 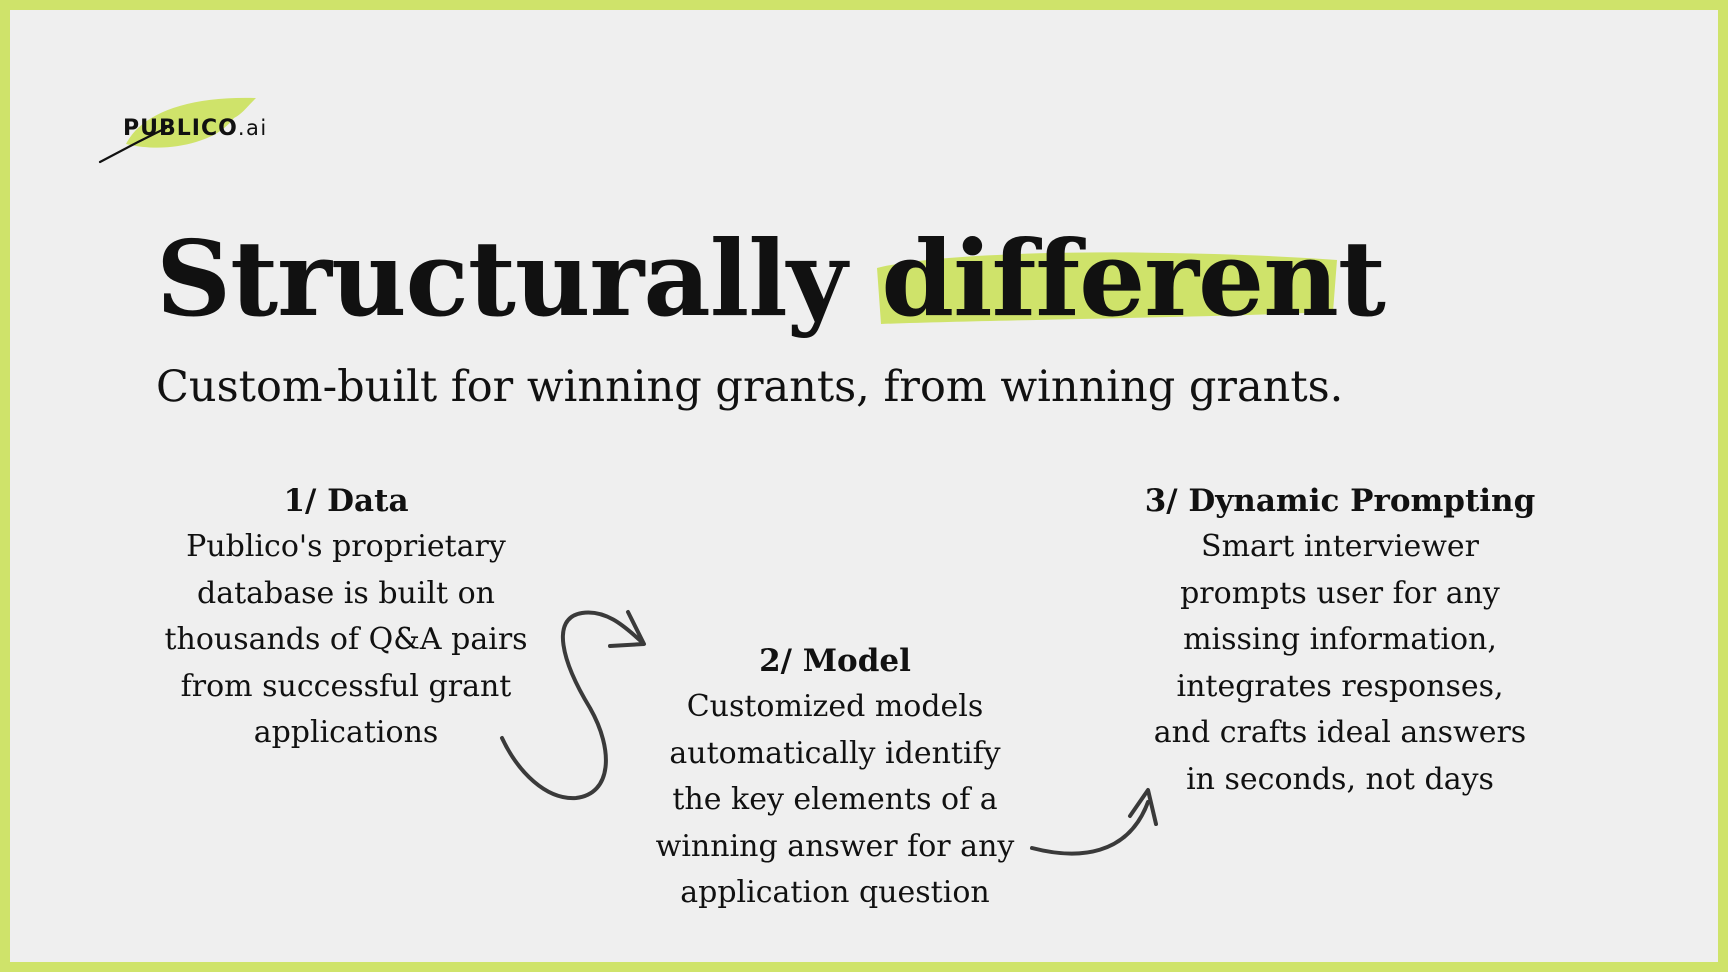 What do you see at coordinates (1340, 546) in the screenshot?
I see `step-line: Smart interviewer` at bounding box center [1340, 546].